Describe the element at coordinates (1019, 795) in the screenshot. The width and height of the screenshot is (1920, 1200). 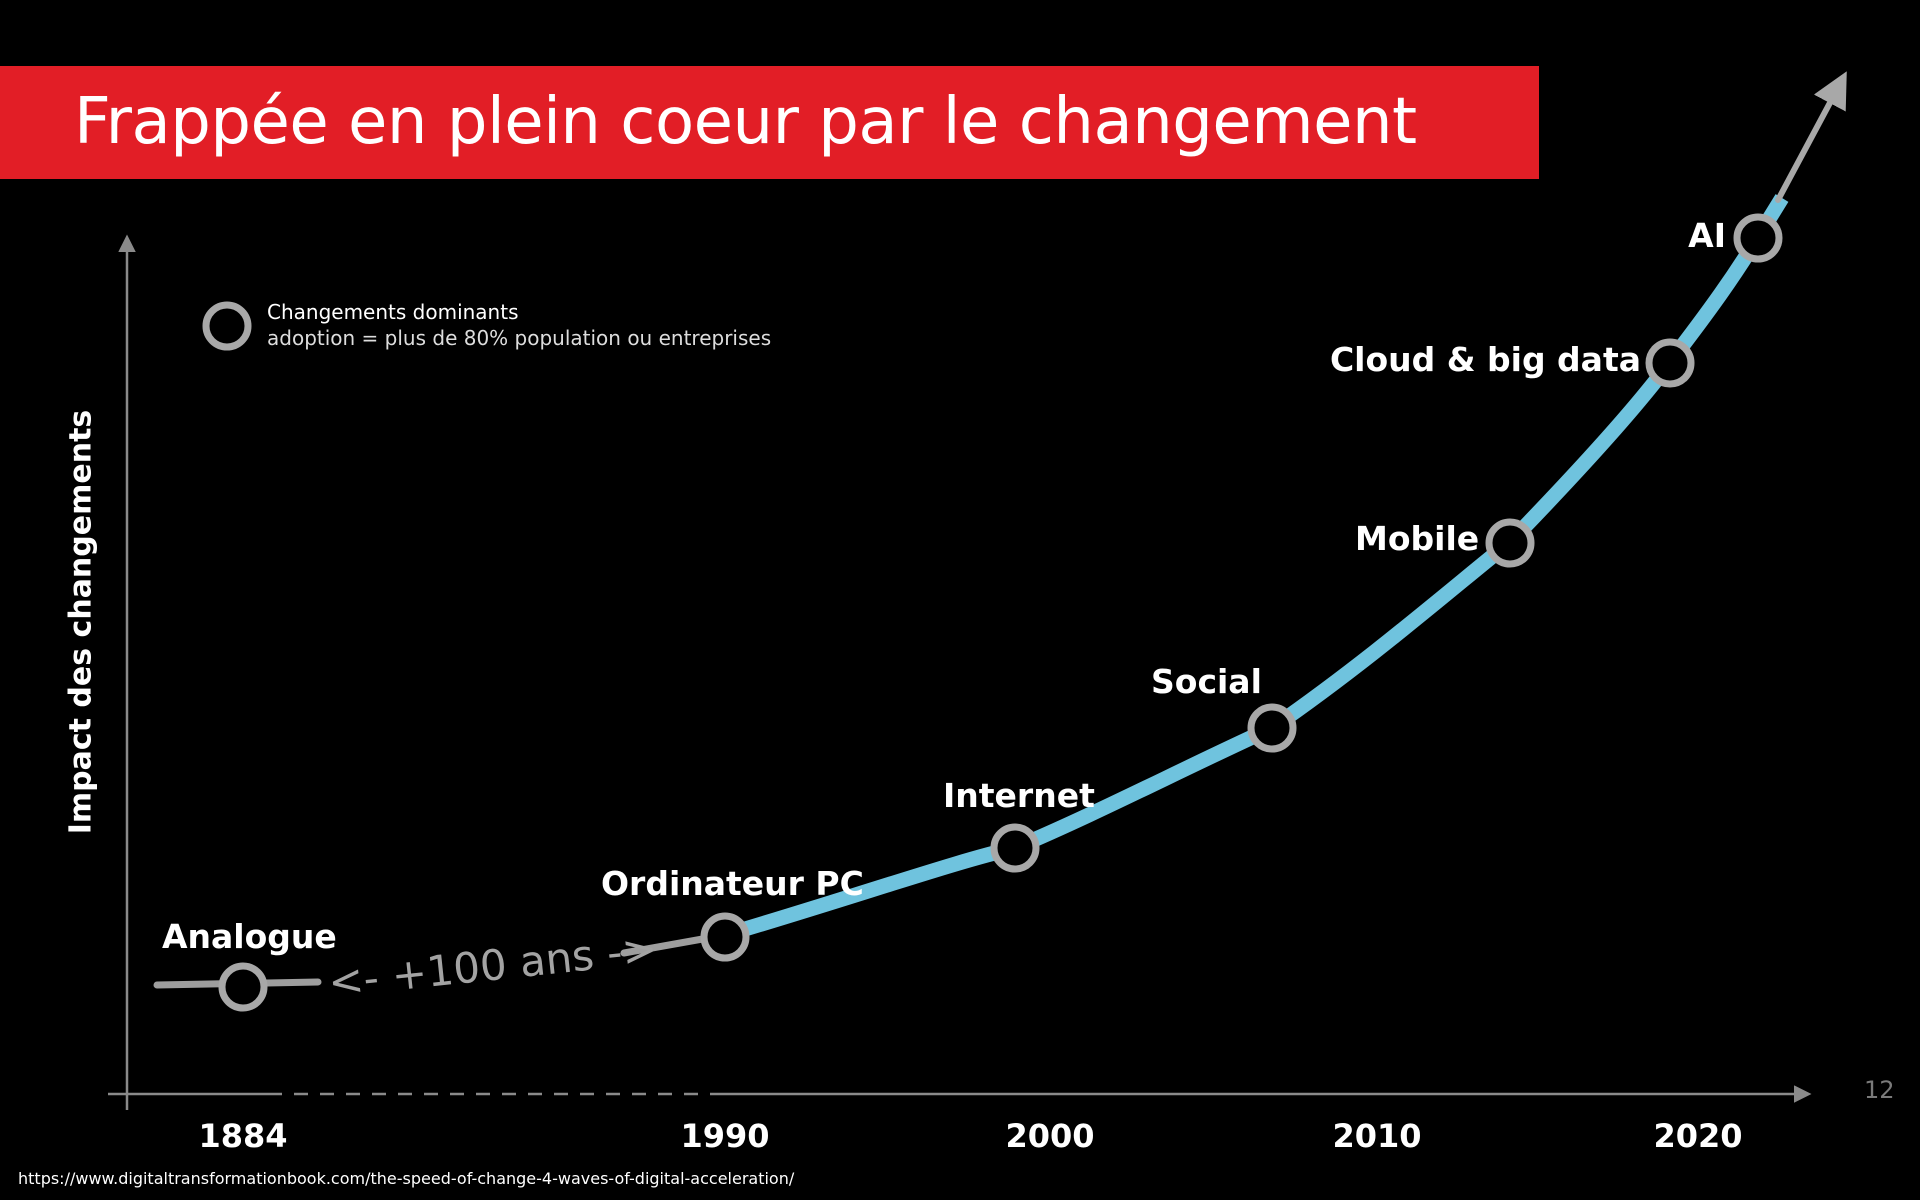
I see `milestone-label-internet: Internet` at that location.